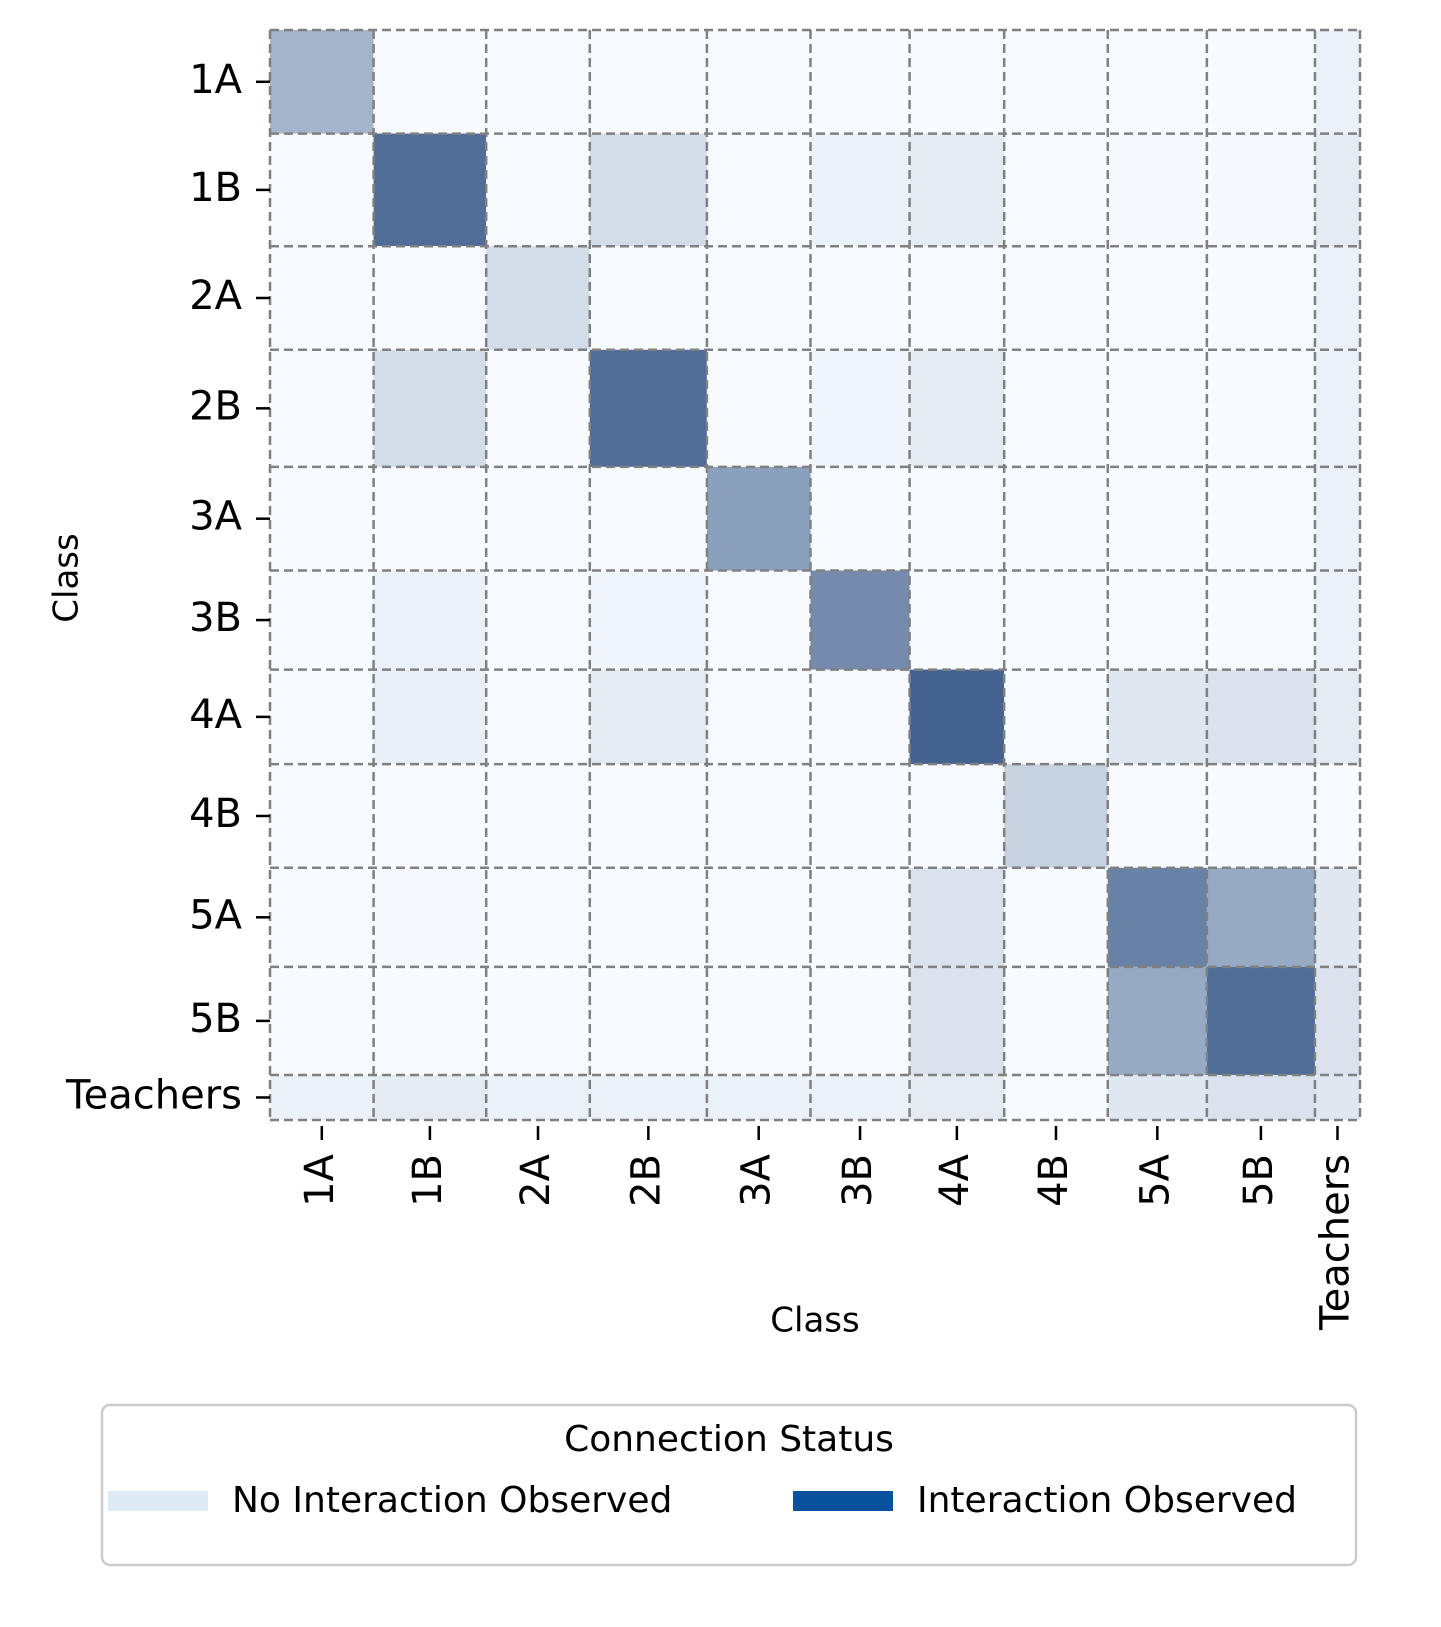  I want to click on x-tick-label: 1B, so click(428, 1180).